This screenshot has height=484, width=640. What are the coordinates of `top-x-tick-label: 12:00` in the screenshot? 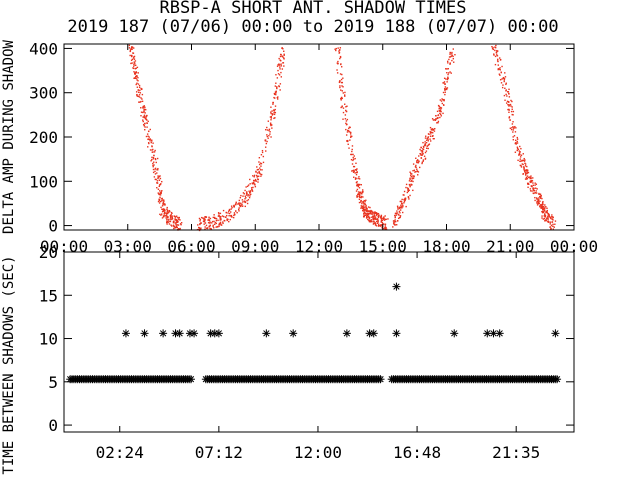 It's located at (319, 246).